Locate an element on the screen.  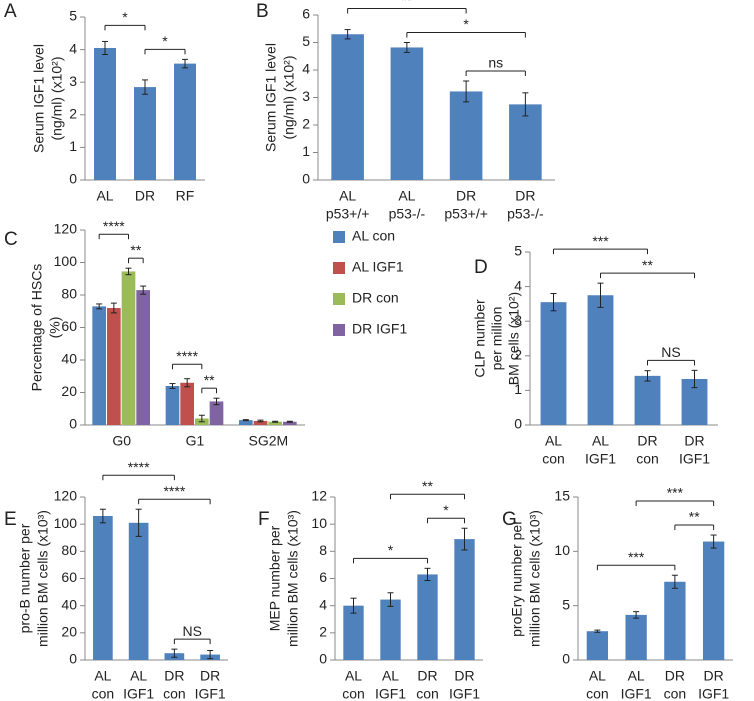
y-tick-label: 120 is located at coordinates (66, 229).